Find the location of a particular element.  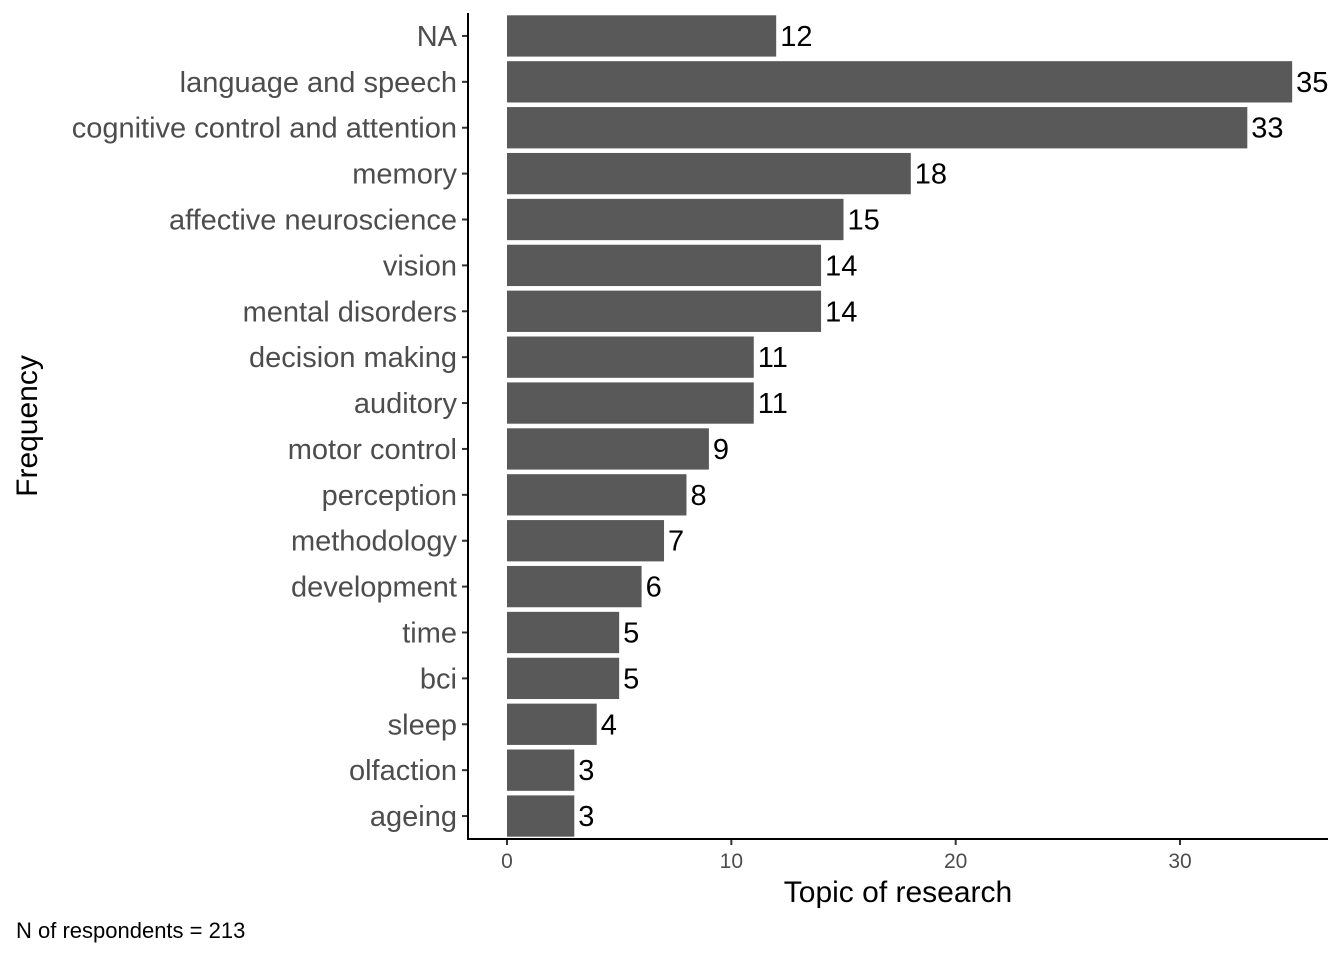

value-label: 9 is located at coordinates (721, 450).